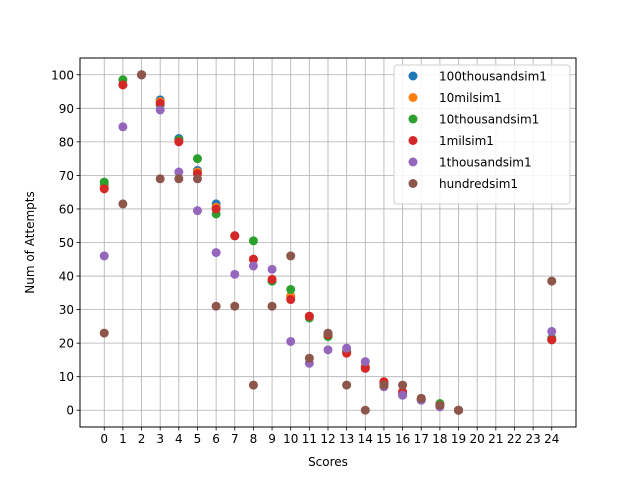  Describe the element at coordinates (466, 141) in the screenshot. I see `legend-label: 1milsim1` at that location.